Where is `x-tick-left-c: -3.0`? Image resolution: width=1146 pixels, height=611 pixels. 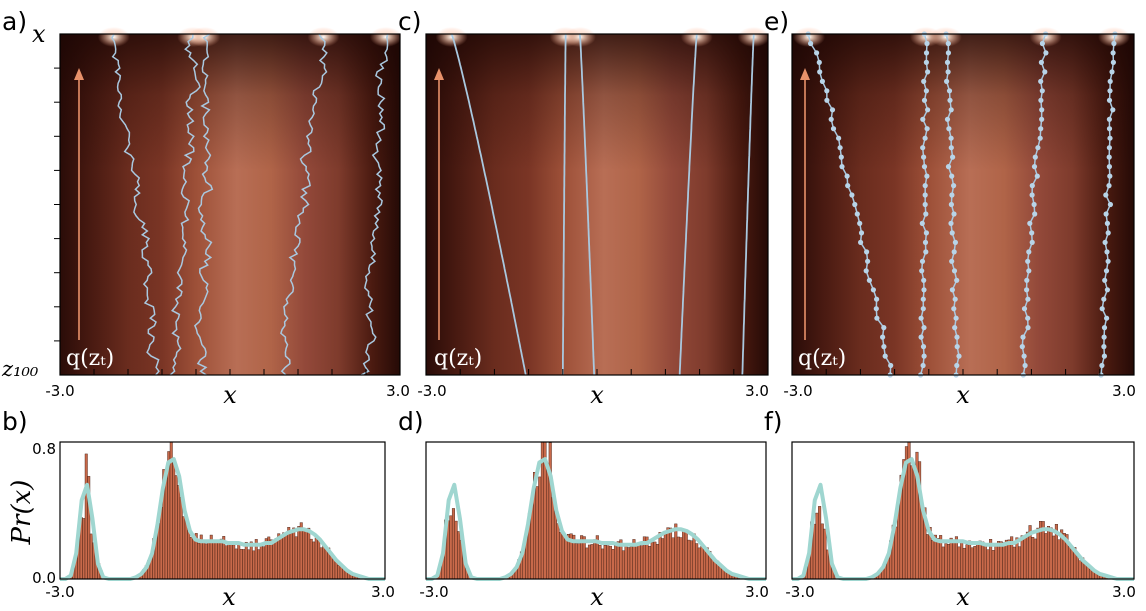 x-tick-left-c: -3.0 is located at coordinates (431, 391).